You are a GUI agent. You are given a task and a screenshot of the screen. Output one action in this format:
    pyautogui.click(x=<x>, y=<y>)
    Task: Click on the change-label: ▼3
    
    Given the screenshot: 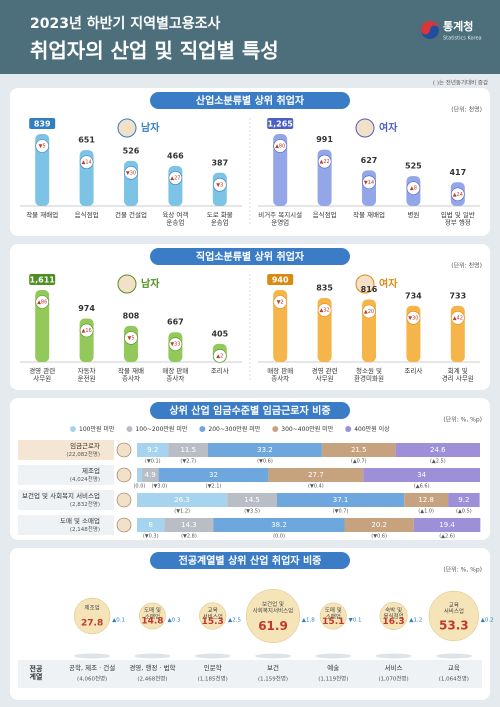 What is the action you would take?
    pyautogui.click(x=219, y=185)
    